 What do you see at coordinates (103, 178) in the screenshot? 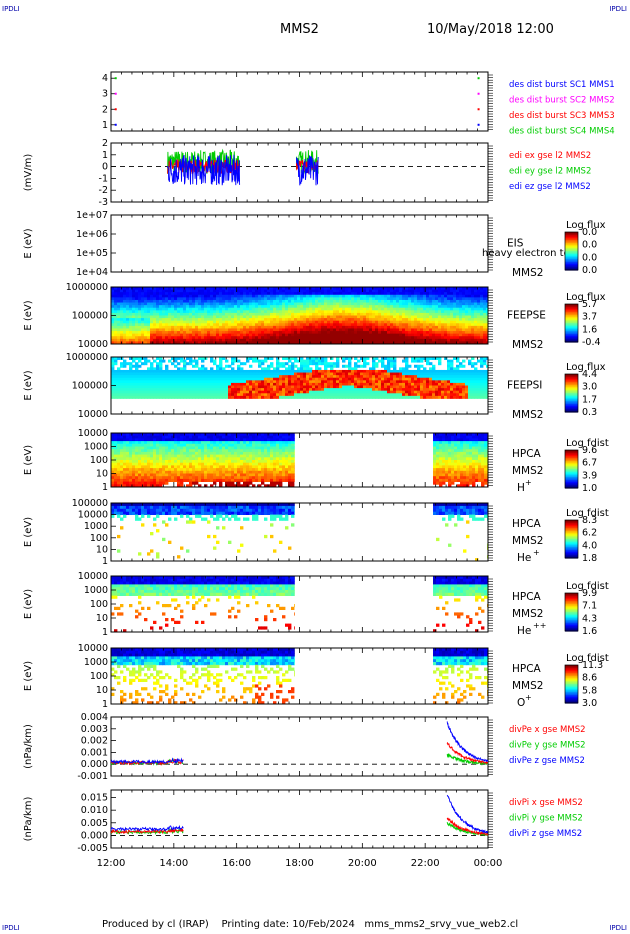
I see `edi-ytick-label: -1` at bounding box center [103, 178].